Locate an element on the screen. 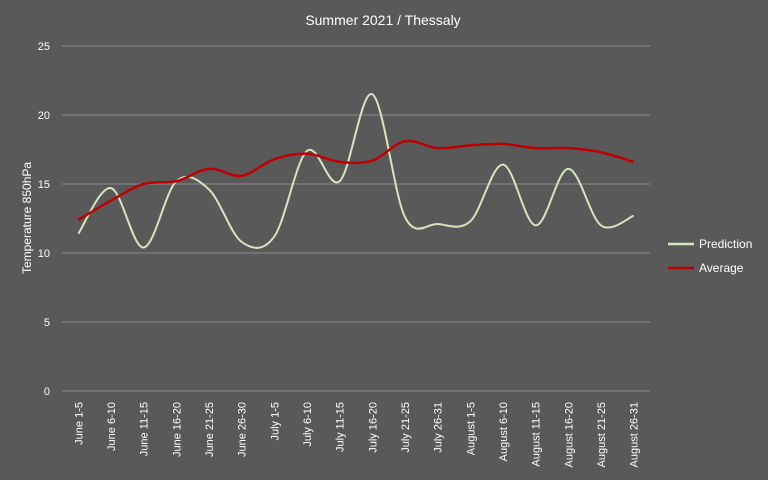 This screenshot has height=480, width=768. chart-title: Summer 2021 / Thessaly is located at coordinates (382, 20).